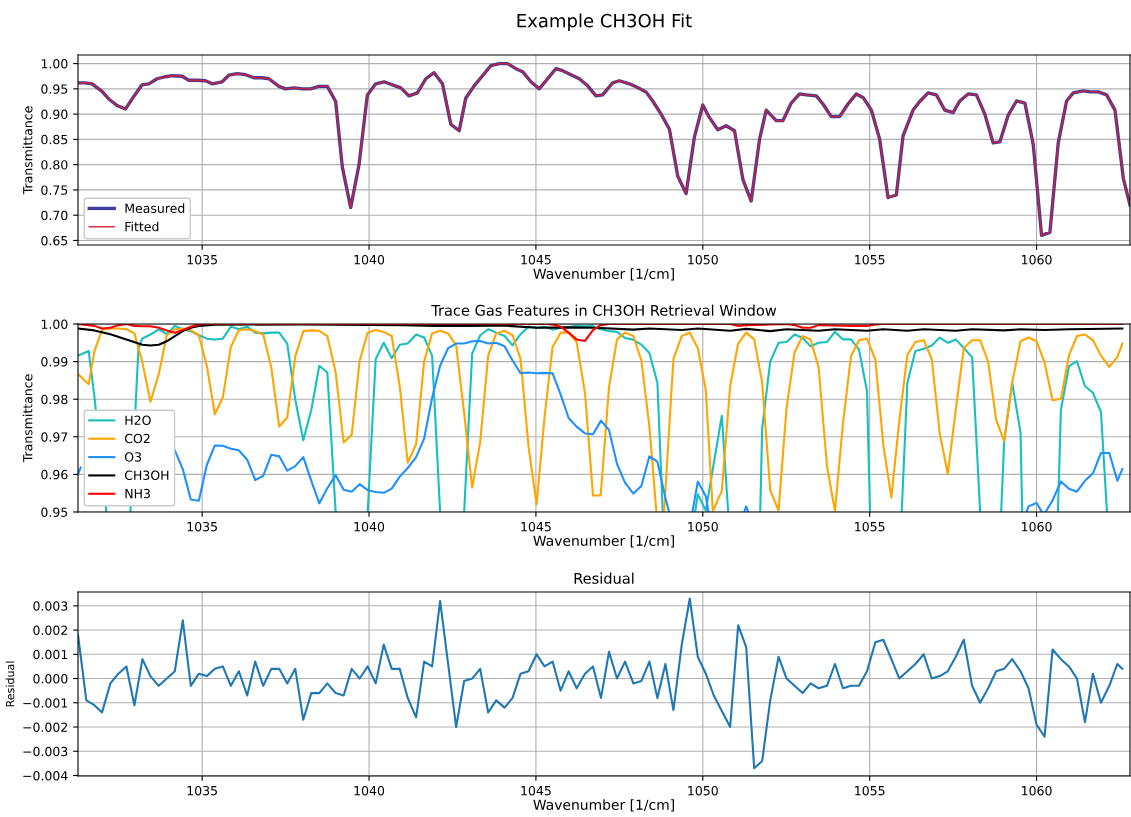 The width and height of the screenshot is (1131, 817). Describe the element at coordinates (45, 703) in the screenshot. I see `y-tick-label: −0.001` at that location.